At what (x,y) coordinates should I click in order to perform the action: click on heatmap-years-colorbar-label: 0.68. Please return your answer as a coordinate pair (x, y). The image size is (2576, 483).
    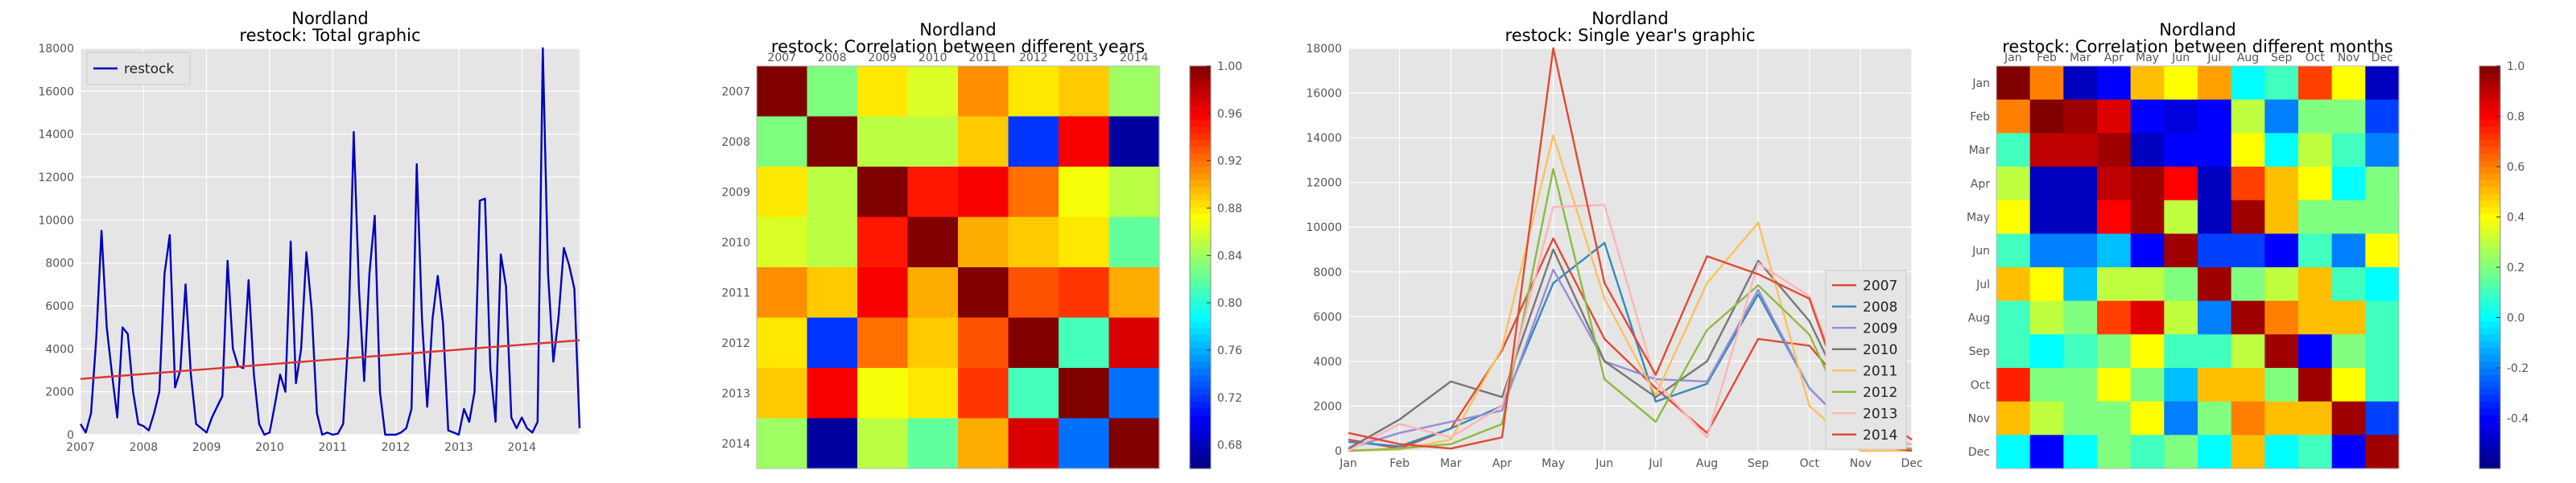
    Looking at the image, I should click on (1229, 446).